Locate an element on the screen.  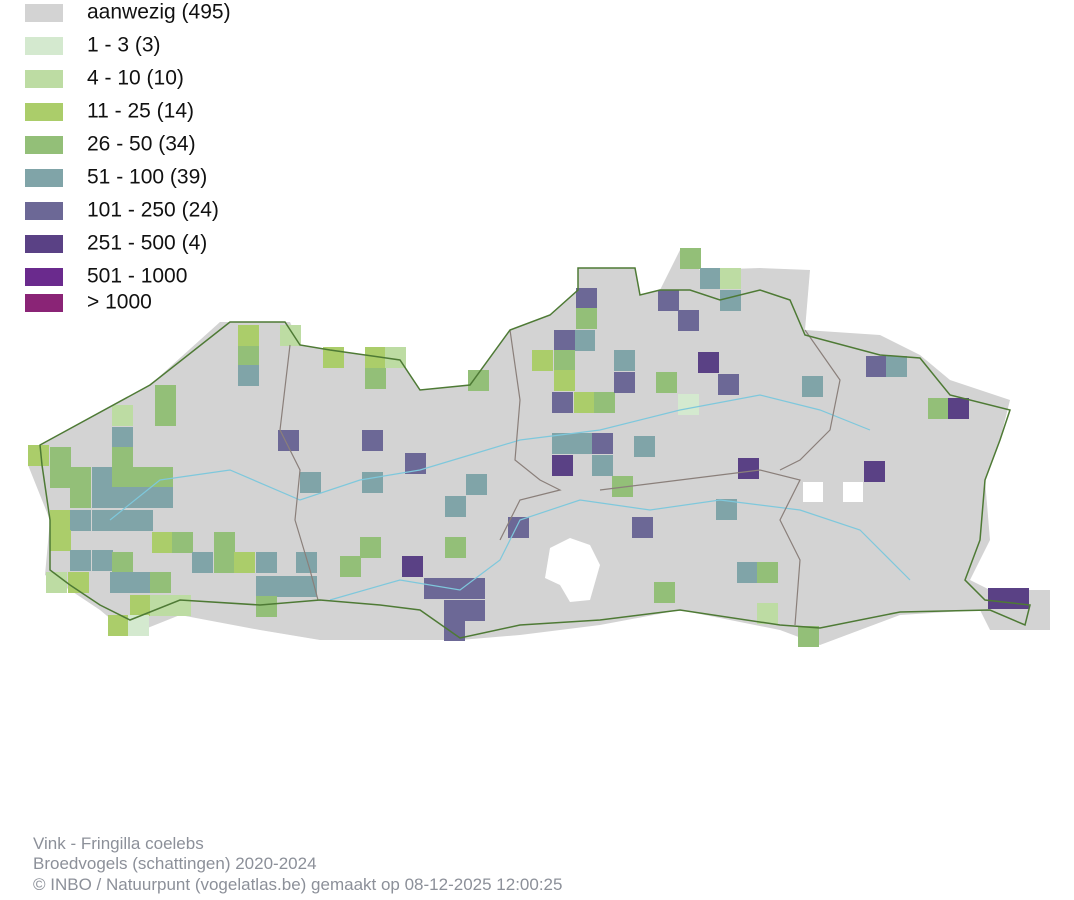
legend-label: 11 - 25 (14) is located at coordinates (140, 111).